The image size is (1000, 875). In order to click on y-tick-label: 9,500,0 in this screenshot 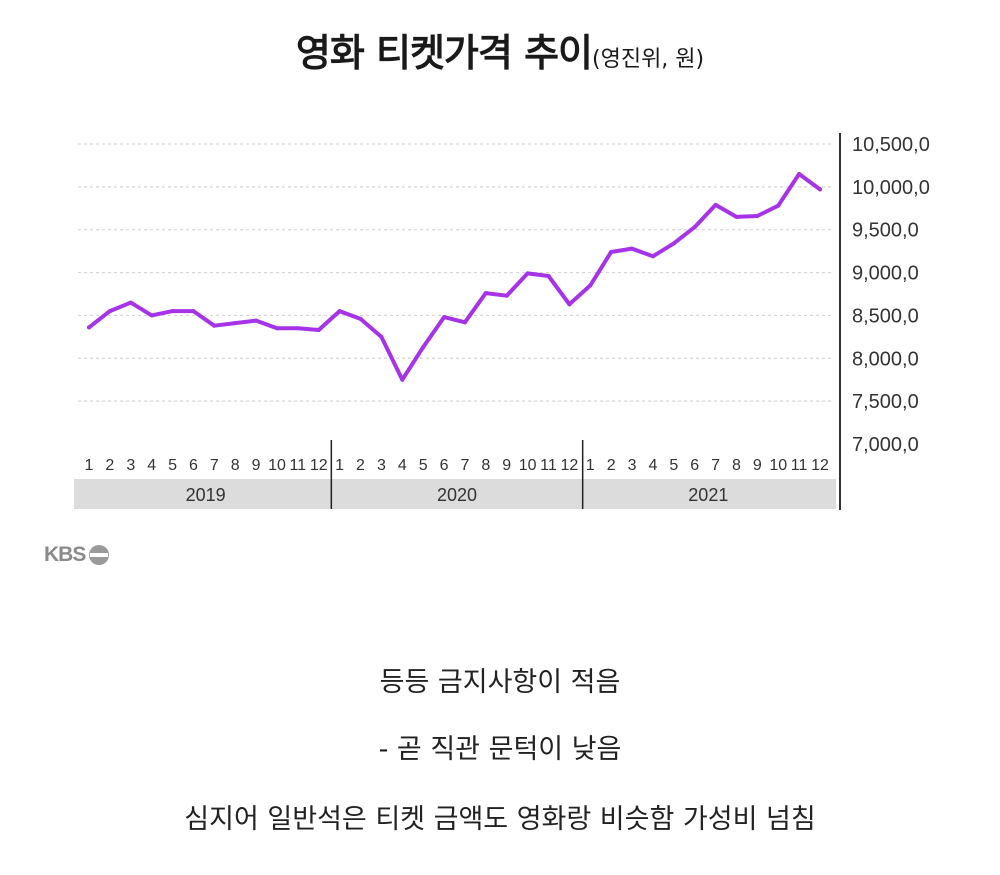, I will do `click(885, 231)`.